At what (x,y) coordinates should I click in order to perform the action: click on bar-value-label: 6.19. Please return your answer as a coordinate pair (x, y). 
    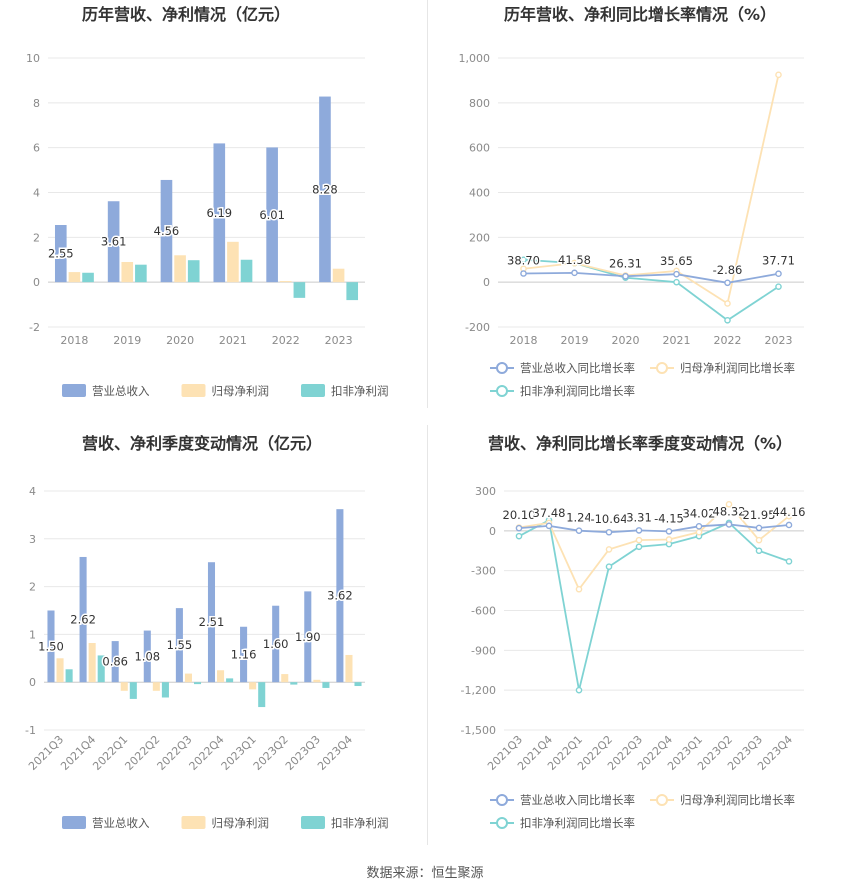
    Looking at the image, I should click on (219, 213).